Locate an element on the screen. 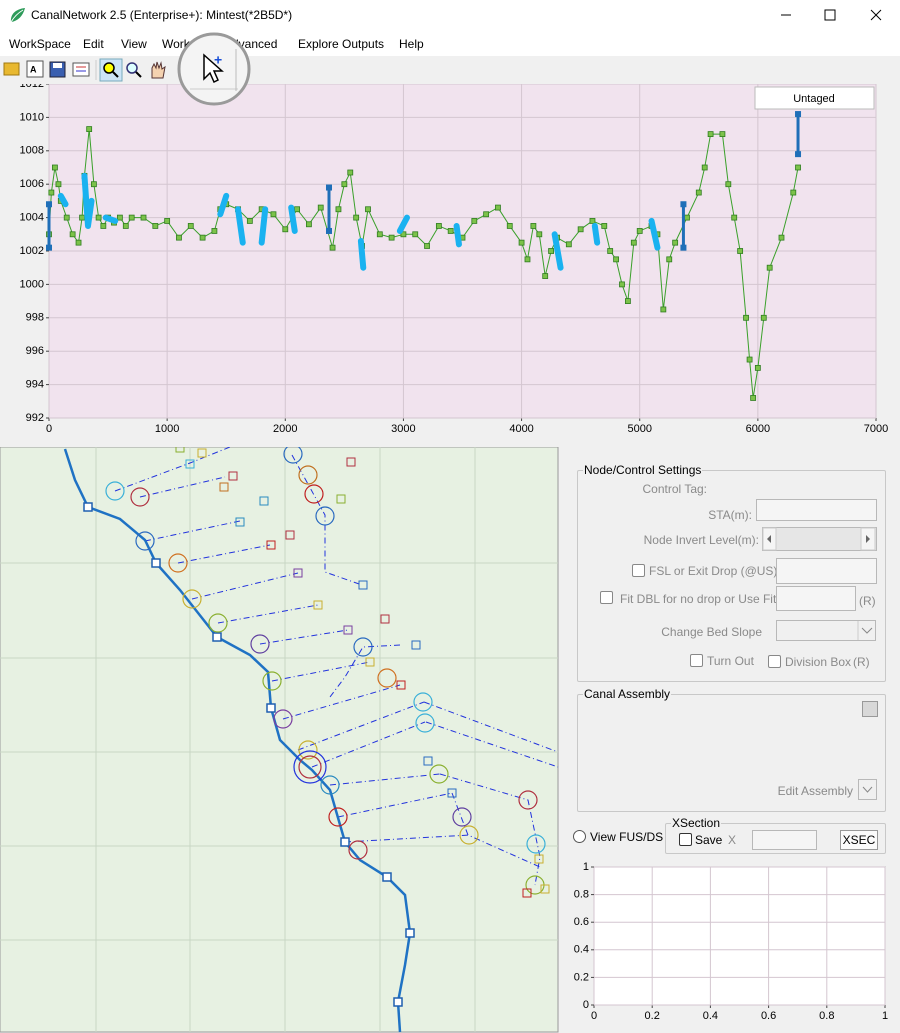 The image size is (900, 1033). xsection-chart: 0 0.2 0.4 0.6 0.8 1 0 0.2 0.4 0.6 0.8 1 is located at coordinates (731, 941).